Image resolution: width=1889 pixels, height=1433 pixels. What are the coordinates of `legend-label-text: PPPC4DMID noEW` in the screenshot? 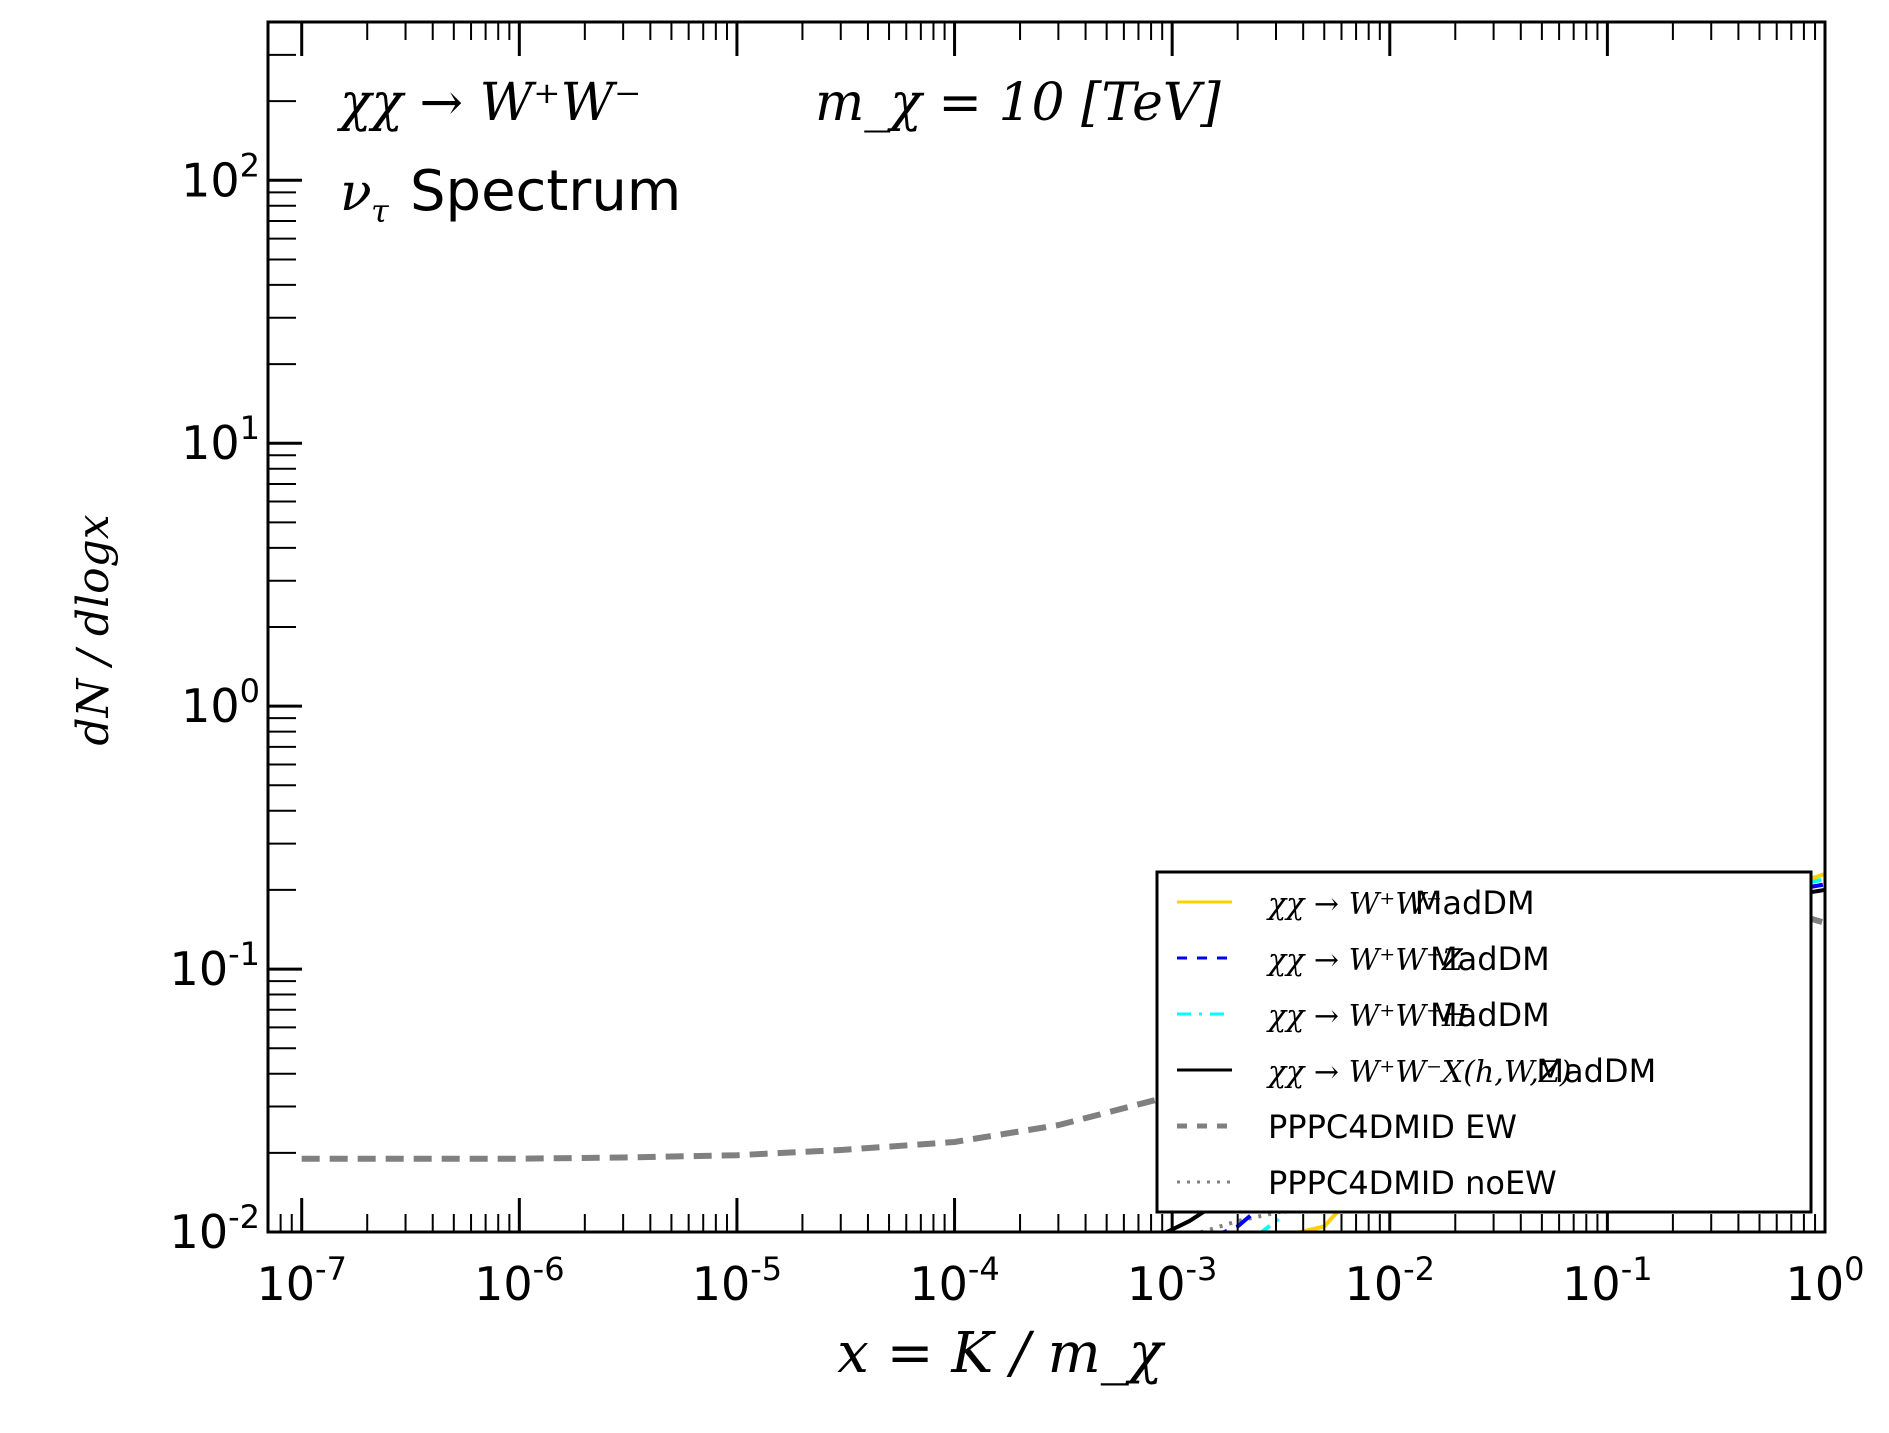 It's located at (1412, 1183).